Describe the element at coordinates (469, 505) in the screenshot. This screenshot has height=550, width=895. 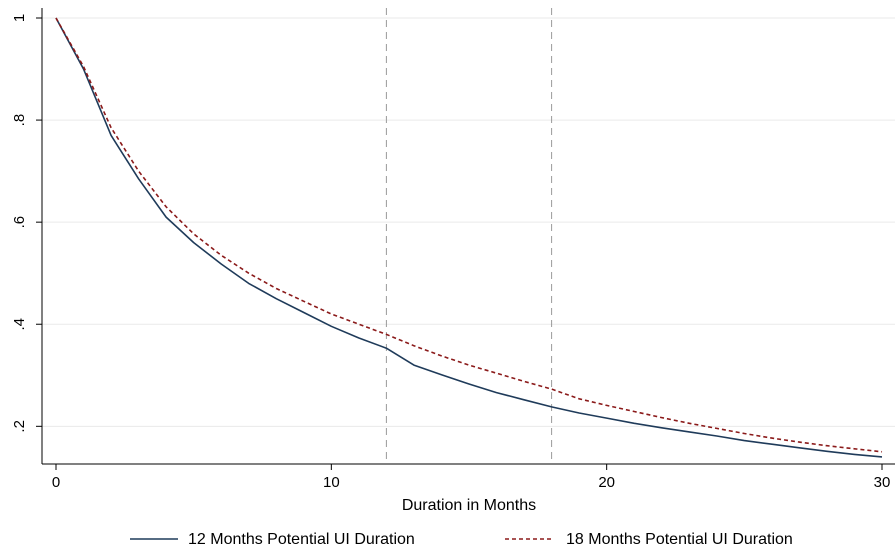
I see `x-axis-title: Duration in Months` at that location.